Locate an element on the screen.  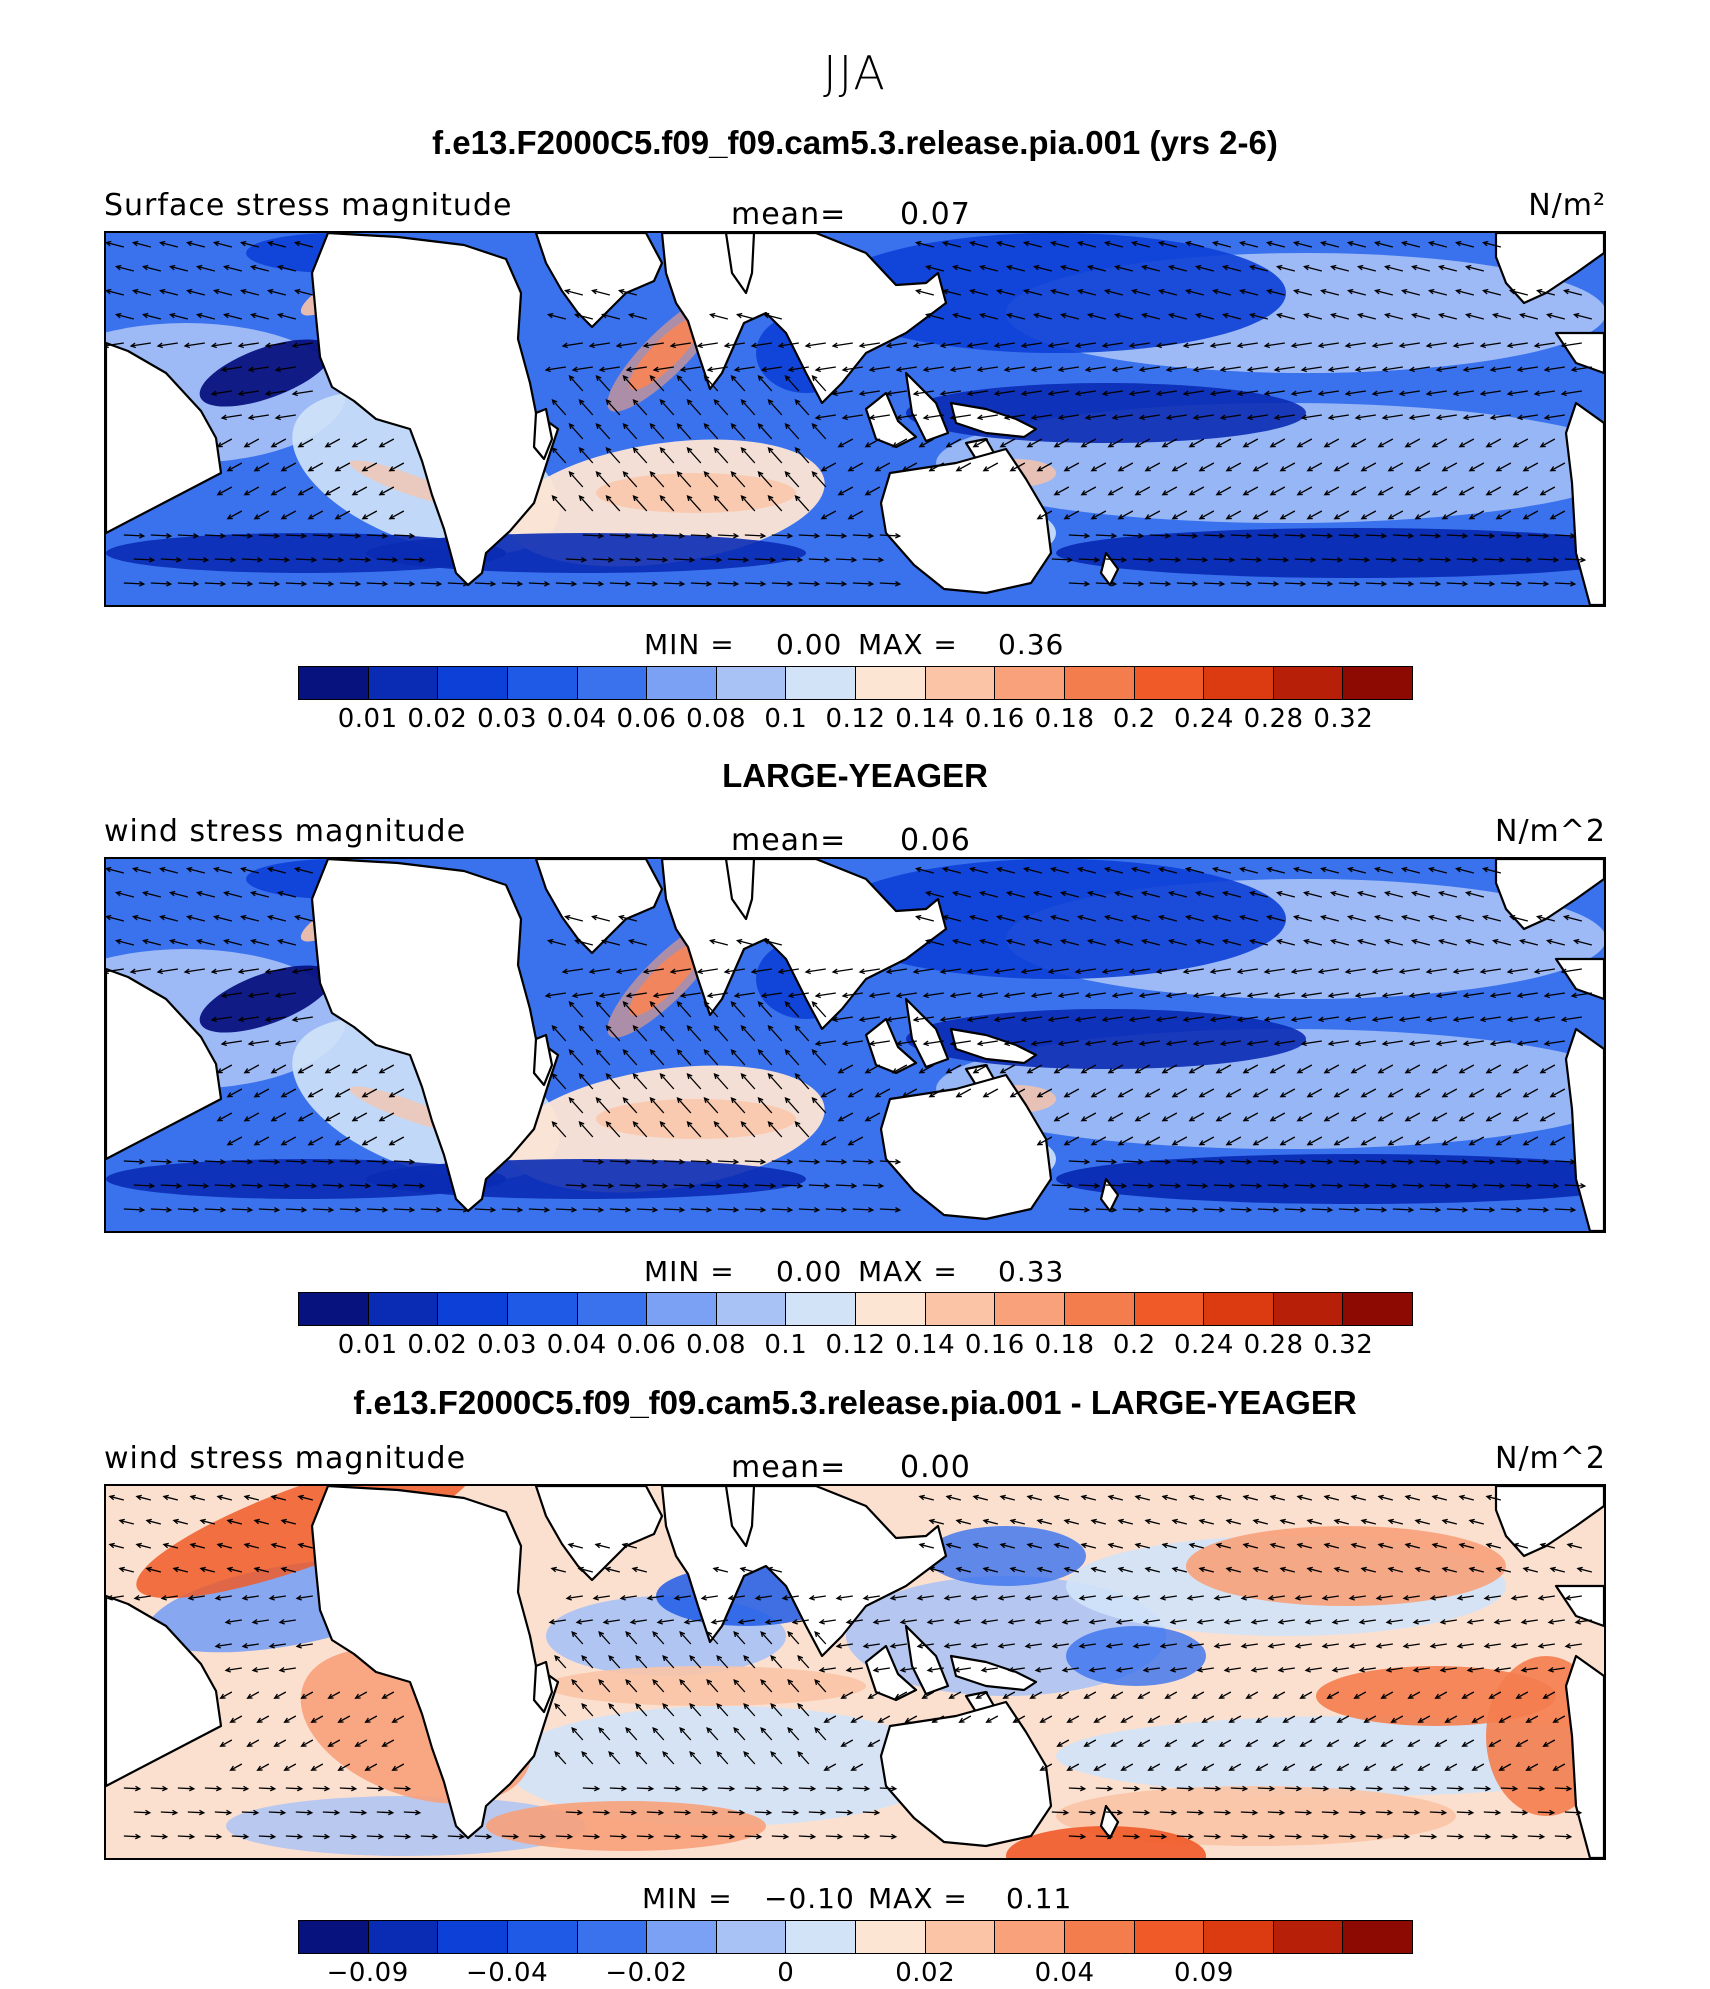
panel-3-max-value: 0.11 is located at coordinates (1039, 1898).